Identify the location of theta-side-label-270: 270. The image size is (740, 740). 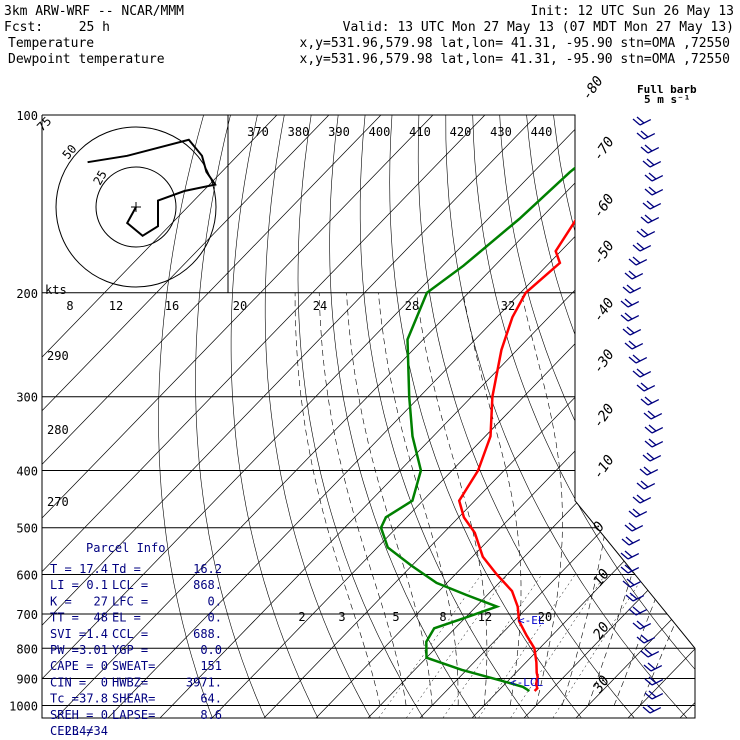
(58, 502).